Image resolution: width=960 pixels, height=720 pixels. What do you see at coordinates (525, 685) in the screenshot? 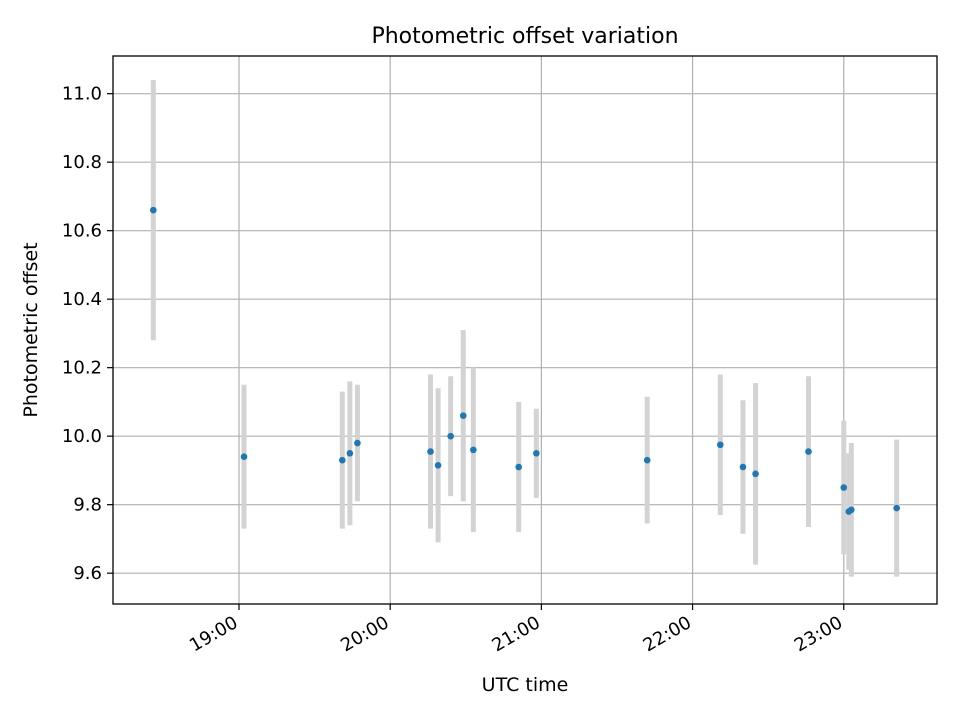
I see `x-axis-label: UTC time` at bounding box center [525, 685].